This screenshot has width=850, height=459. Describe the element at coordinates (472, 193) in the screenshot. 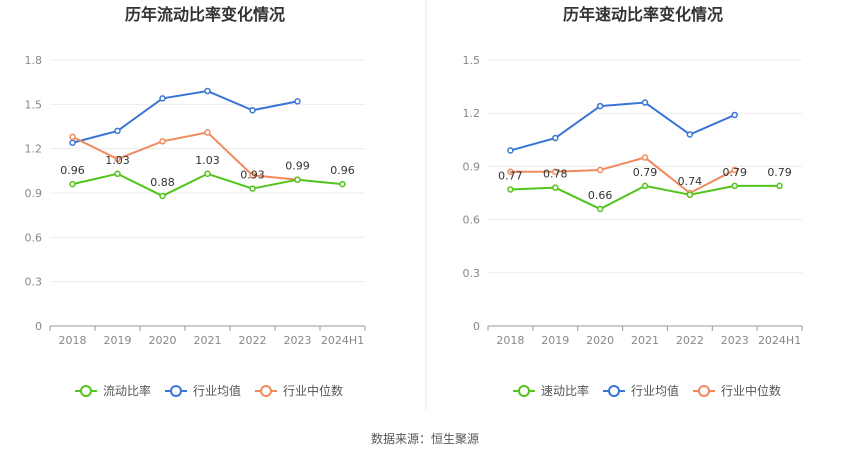

I see `y-axis-ticks: 0 0.3 0.6 0.9 1.2 1.5` at that location.